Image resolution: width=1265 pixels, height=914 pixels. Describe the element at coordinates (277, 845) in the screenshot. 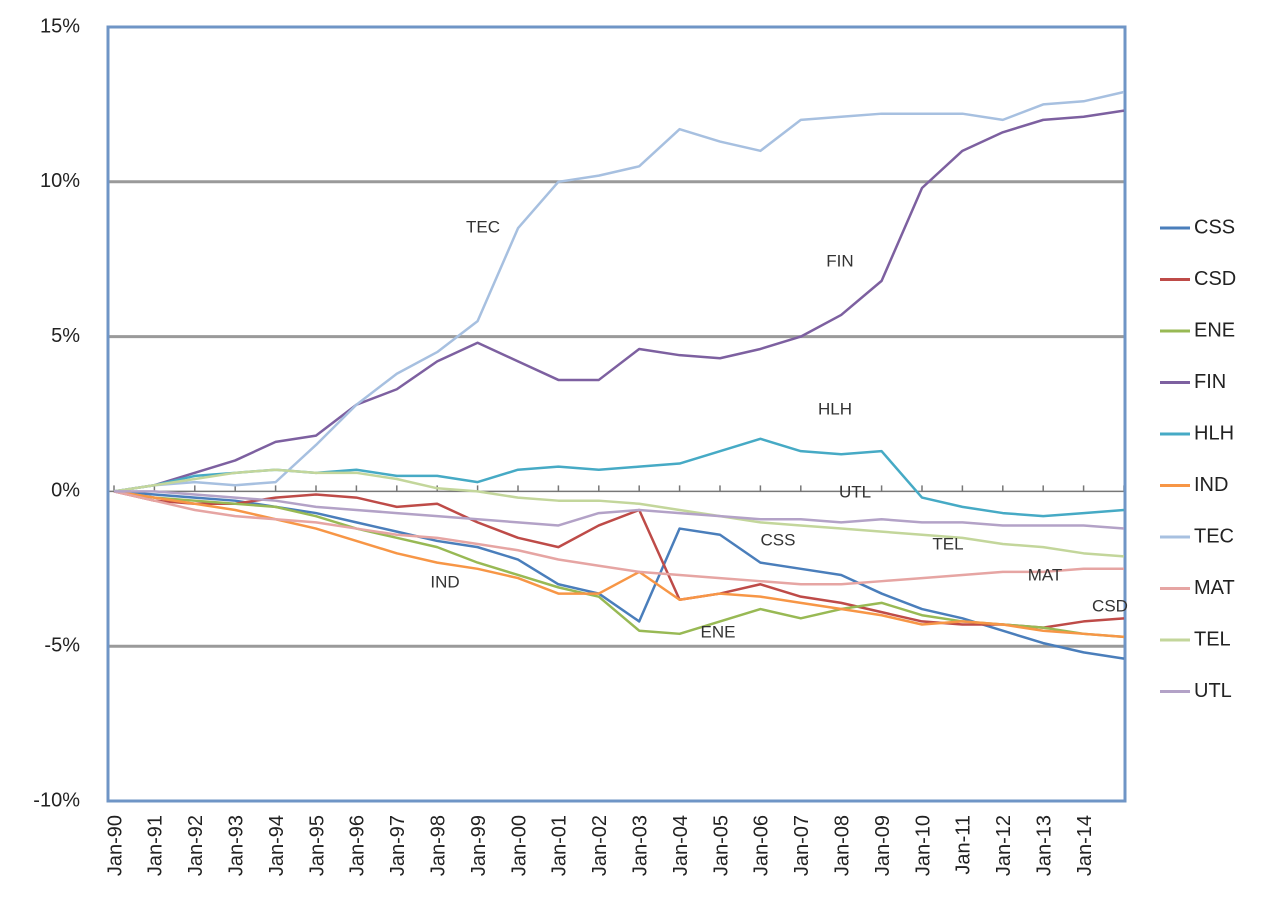

I see `x-tick-label: Jan-94` at that location.